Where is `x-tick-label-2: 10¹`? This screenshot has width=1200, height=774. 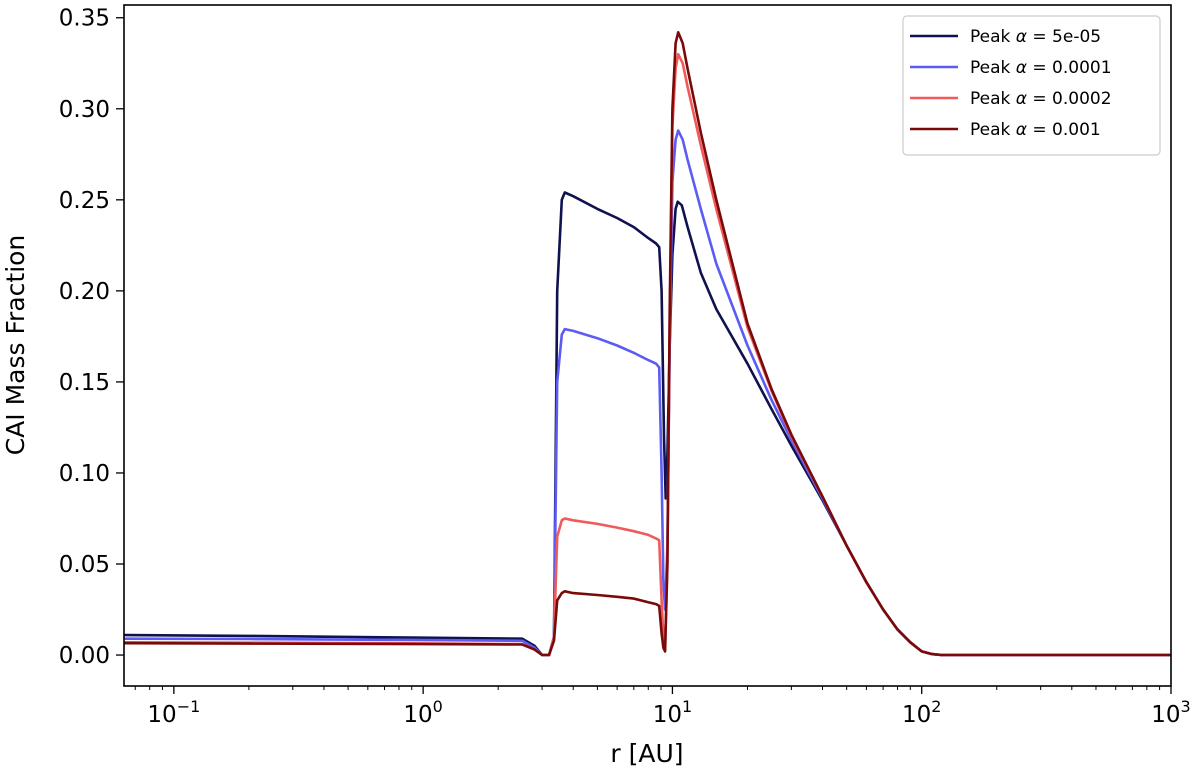 x-tick-label-2: 10¹ is located at coordinates (672, 712).